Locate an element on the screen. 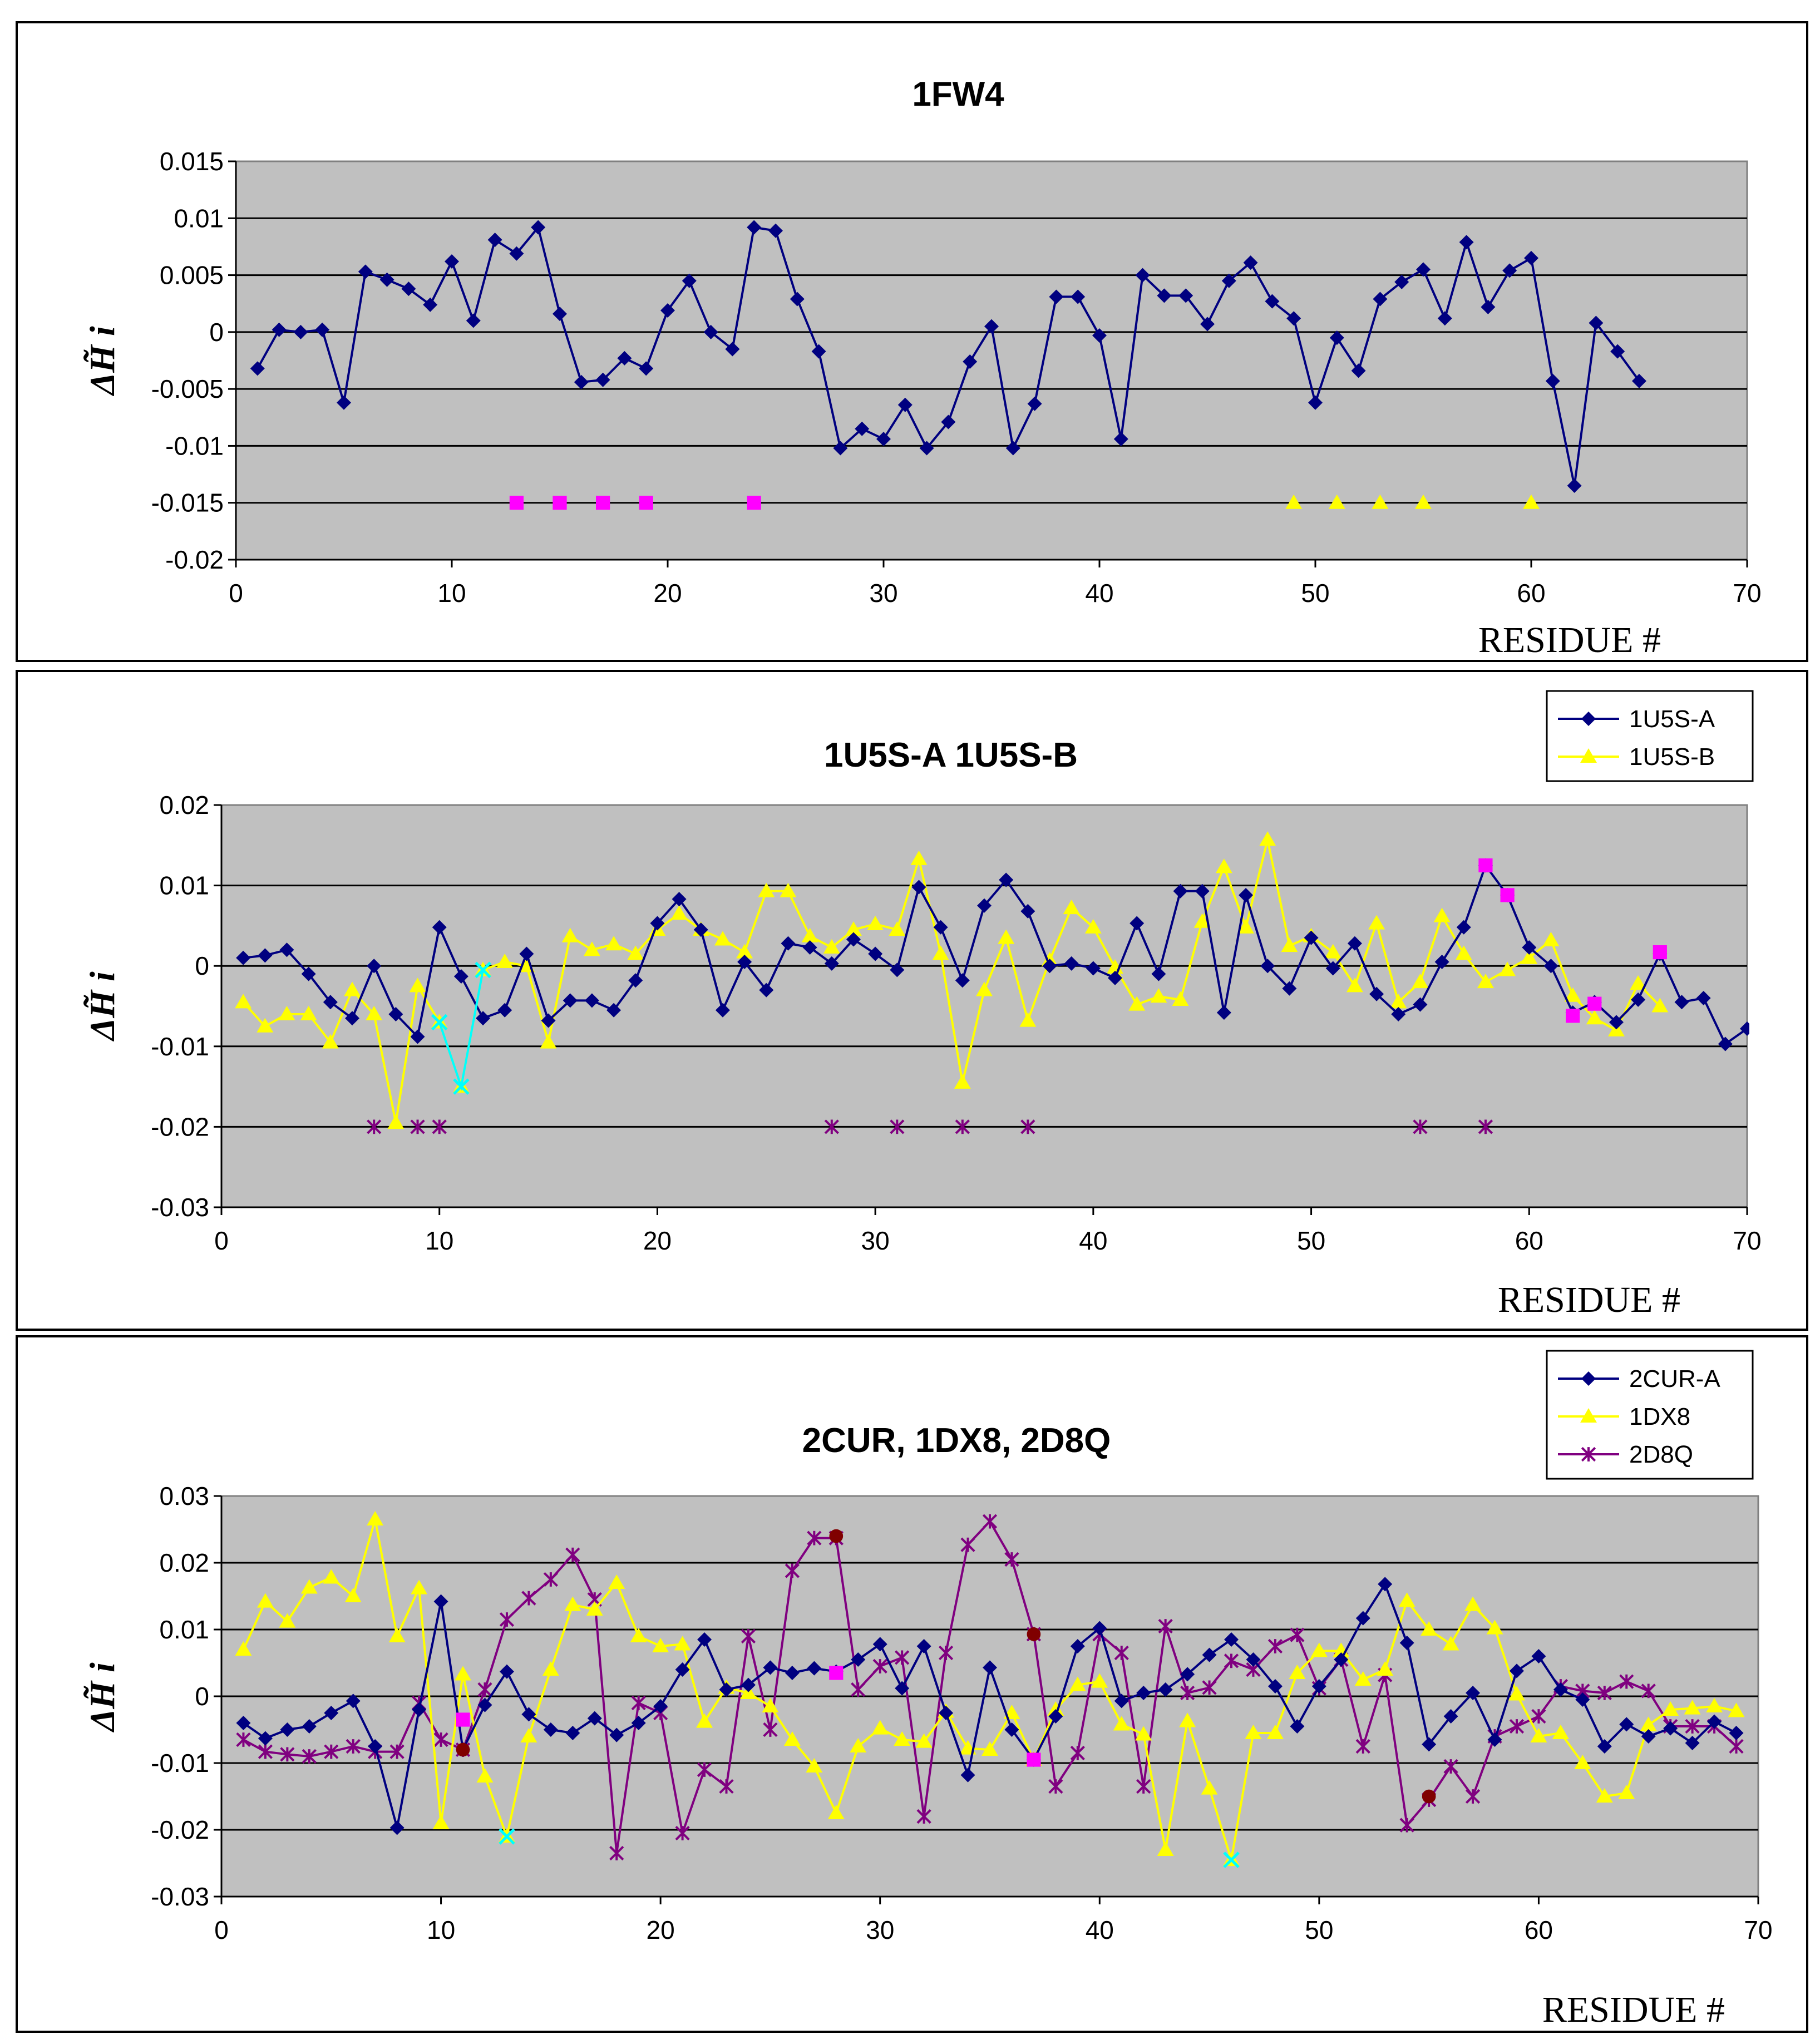 The height and width of the screenshot is (2044, 1820). chart-title: 2CUR, 1DX8, 2D8Q is located at coordinates (956, 1440).